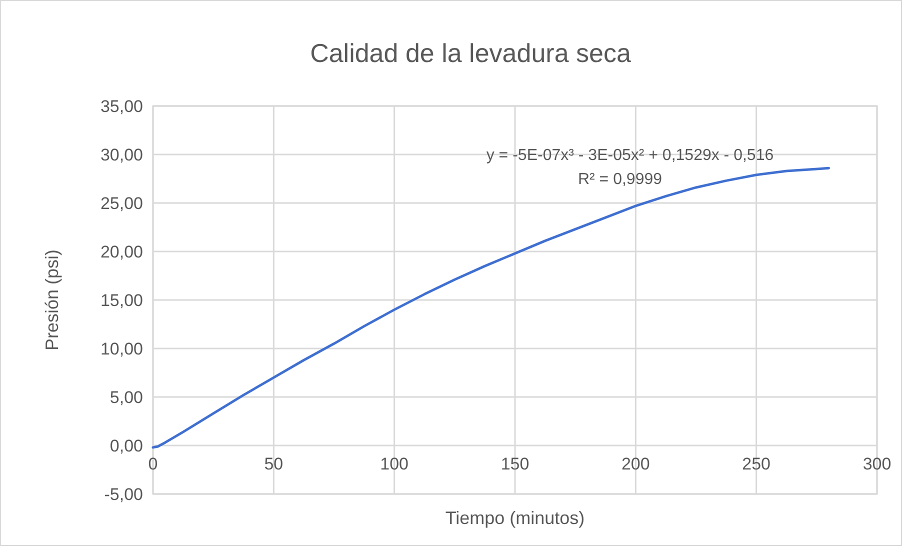  What do you see at coordinates (126, 446) in the screenshot?
I see `y-tick-label: 0,00` at bounding box center [126, 446].